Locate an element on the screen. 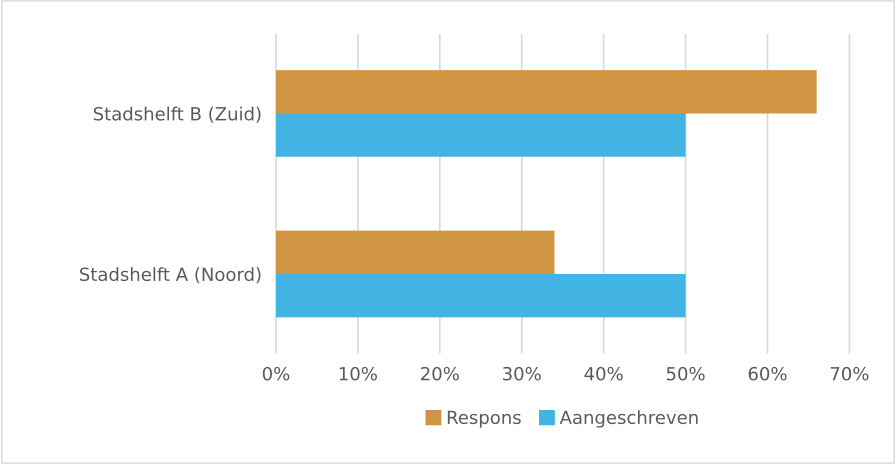 This screenshot has height=464, width=896. x-tick-label: 70% is located at coordinates (849, 373).